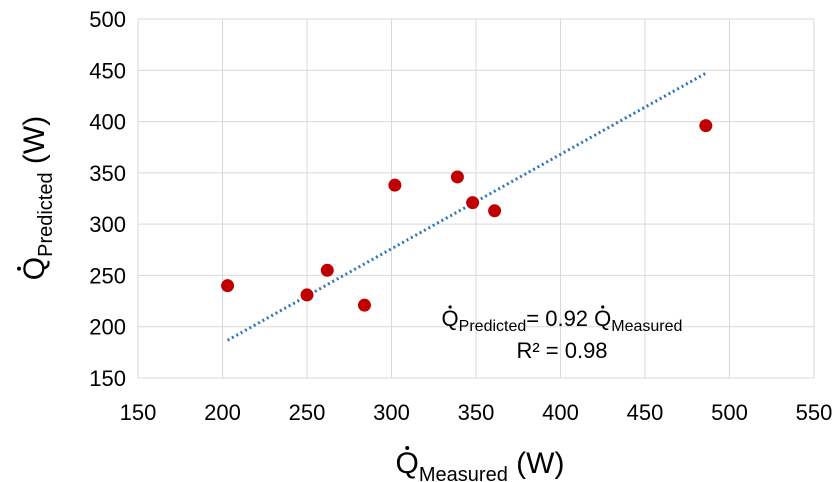  Describe the element at coordinates (450, 318) in the screenshot. I see `eq-lhs-main: Q` at that location.